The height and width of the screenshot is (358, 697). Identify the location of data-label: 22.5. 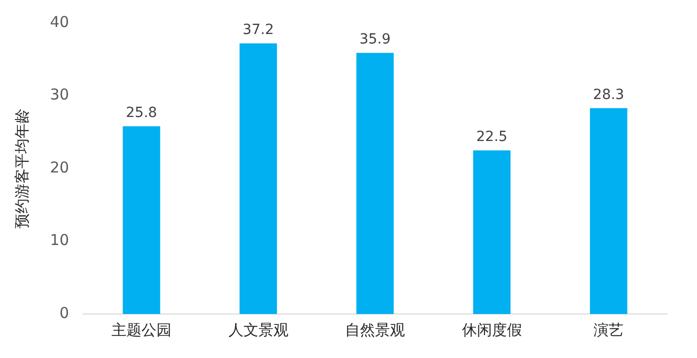
(492, 136).